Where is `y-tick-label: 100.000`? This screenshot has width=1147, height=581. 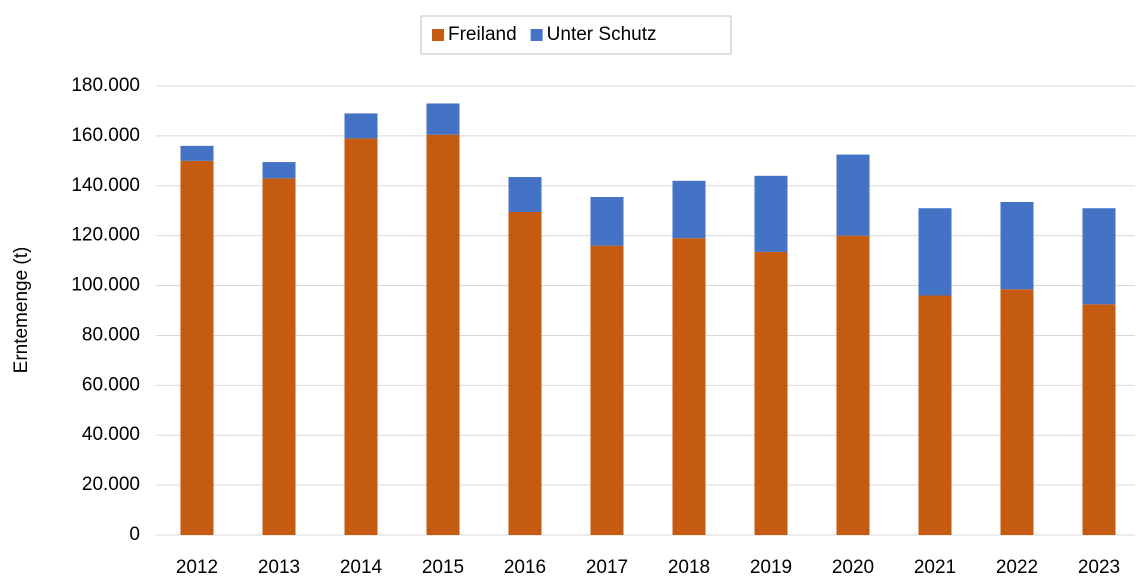 y-tick-label: 100.000 is located at coordinates (105, 285).